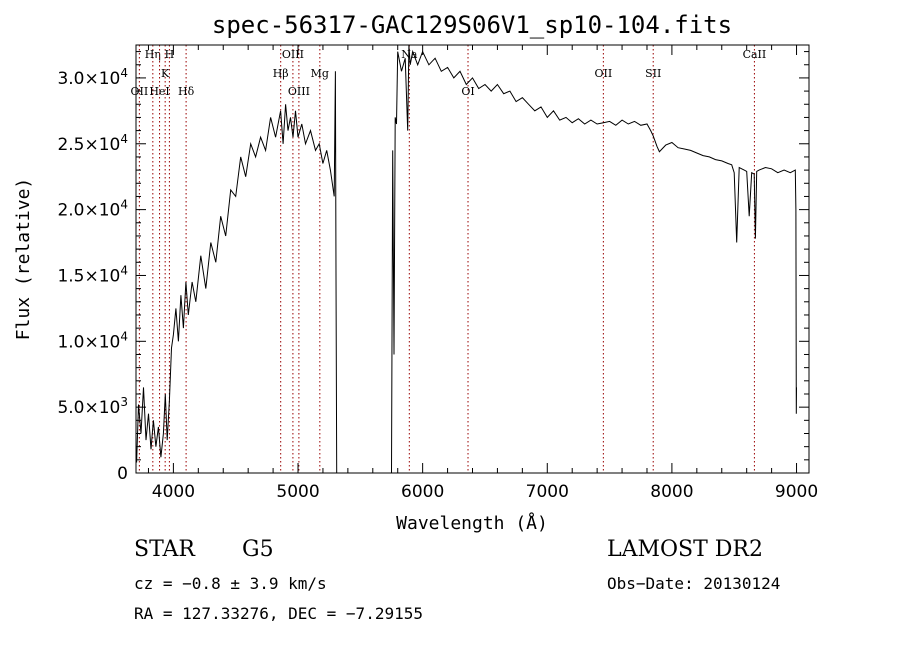 The image size is (900, 649). Describe the element at coordinates (694, 583) in the screenshot. I see `observation-date: Obs−Date: 20130124` at that location.